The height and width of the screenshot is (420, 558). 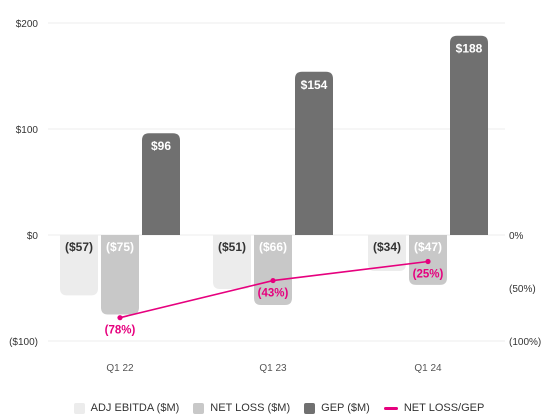 What do you see at coordinates (273, 294) in the screenshot?
I see `line-data-label-net-loss-gep: (43%)` at bounding box center [273, 294].